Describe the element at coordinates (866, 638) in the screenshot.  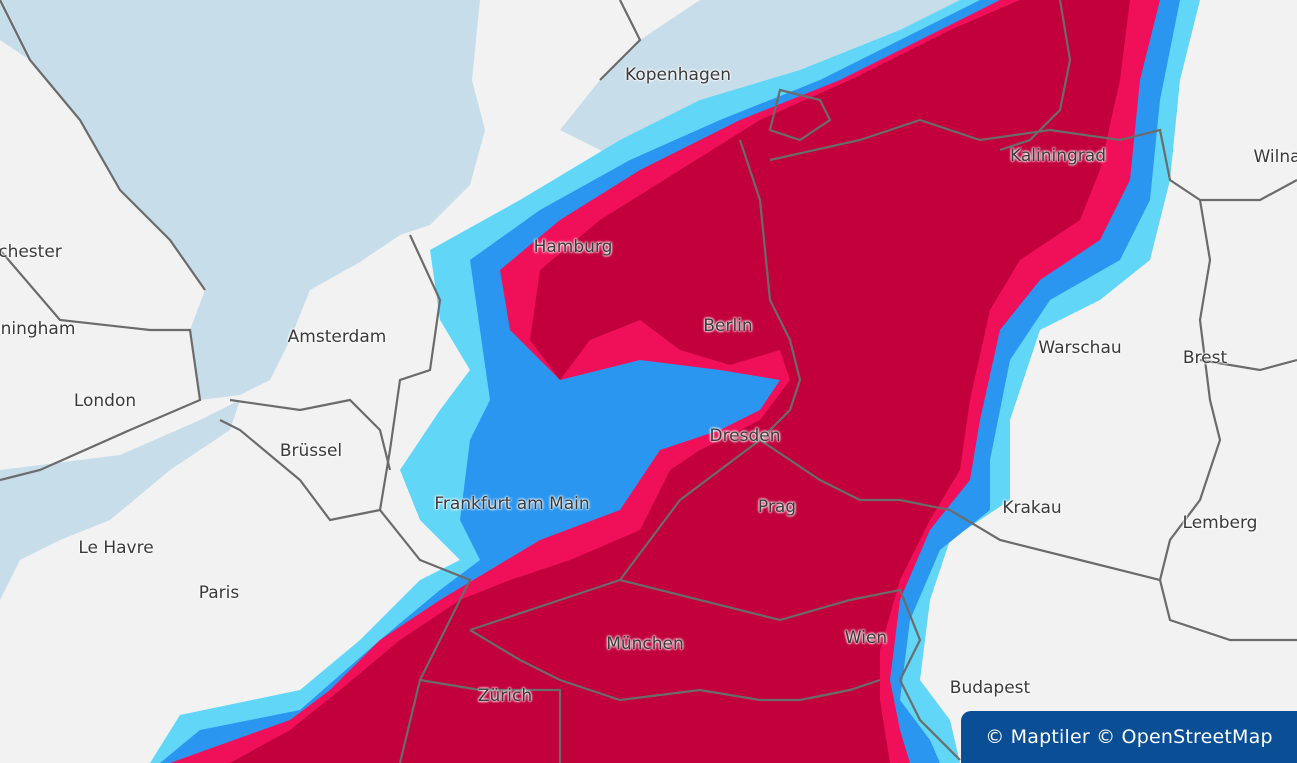
I see `city-label-wien: Wien` at that location.